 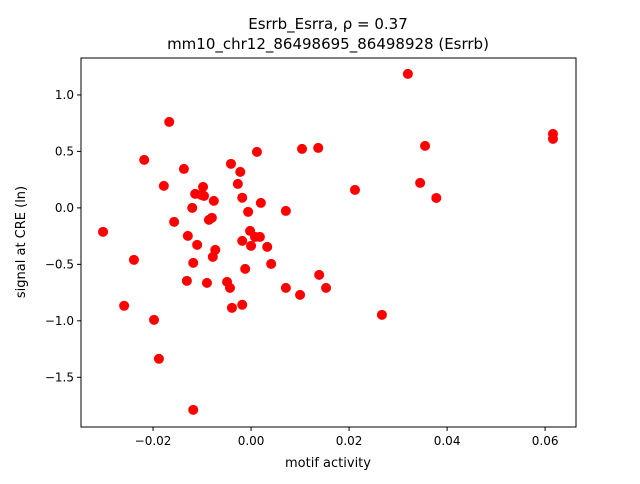 What do you see at coordinates (328, 44) in the screenshot?
I see `chart-title-line2: mm10_chr12_86498695_86498928 (Esrrb)` at bounding box center [328, 44].